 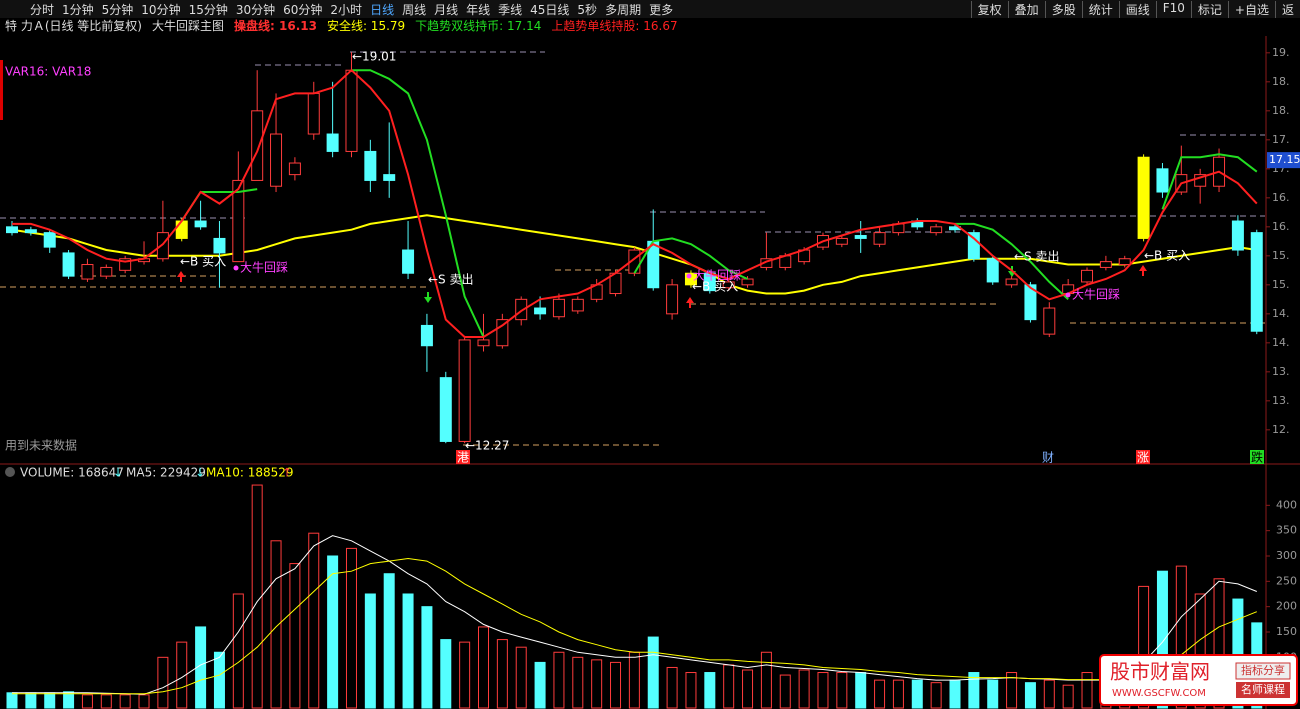 What do you see at coordinates (1257, 457) in the screenshot?
I see `marker-box` at bounding box center [1257, 457].